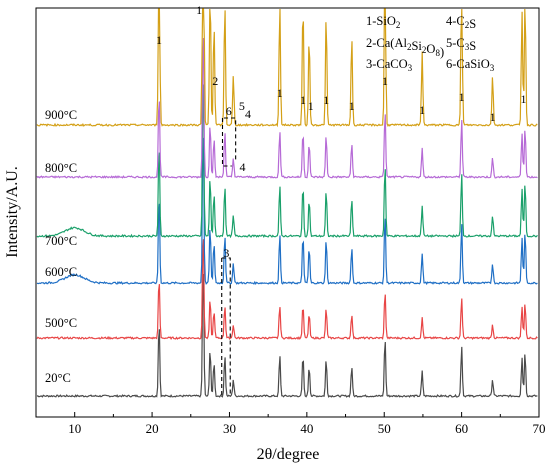  What do you see at coordinates (243, 167) in the screenshot?
I see `annotation-label: 4` at bounding box center [243, 167].